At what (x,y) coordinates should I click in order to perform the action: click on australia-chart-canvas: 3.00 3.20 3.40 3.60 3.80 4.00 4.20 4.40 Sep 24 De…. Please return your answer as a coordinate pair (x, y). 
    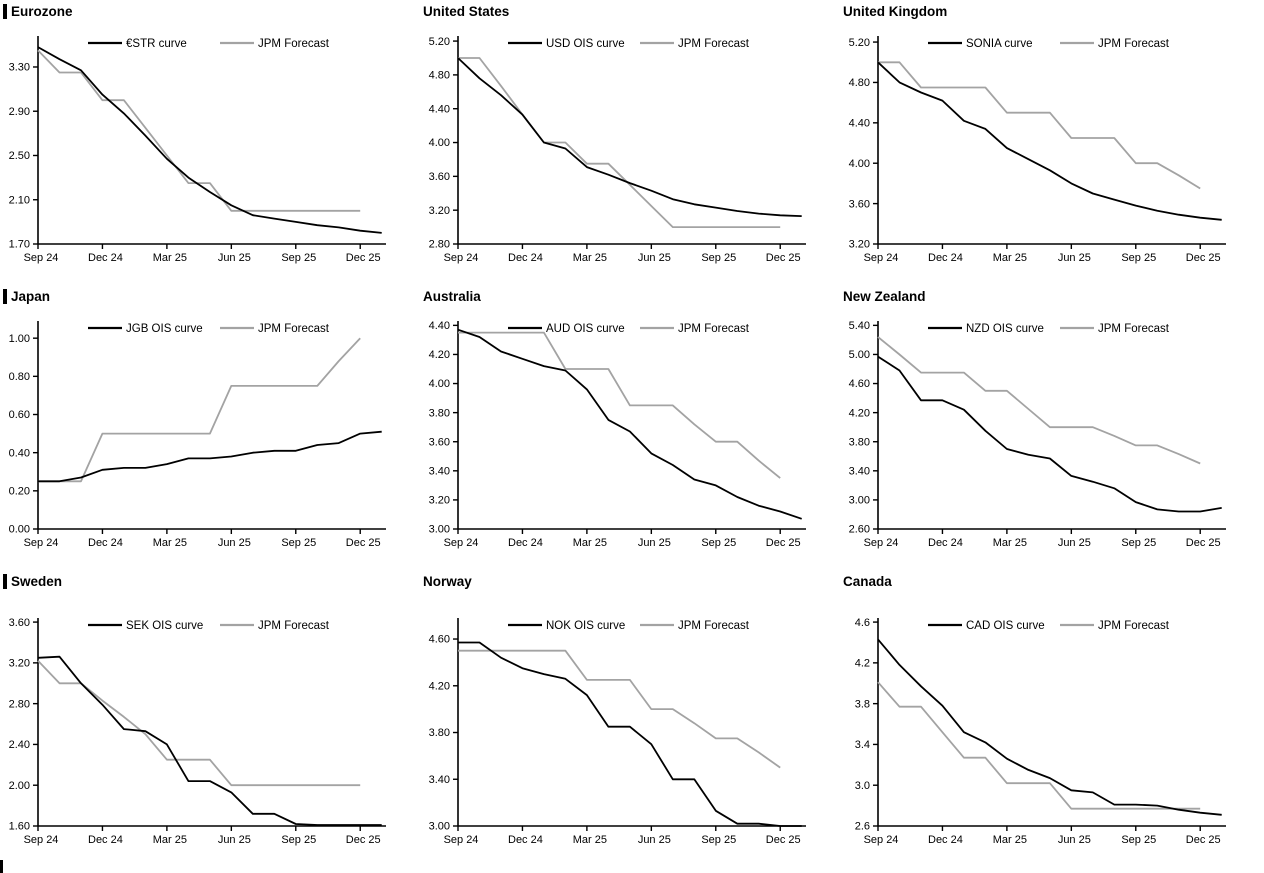
    Looking at the image, I should click on (617, 434).